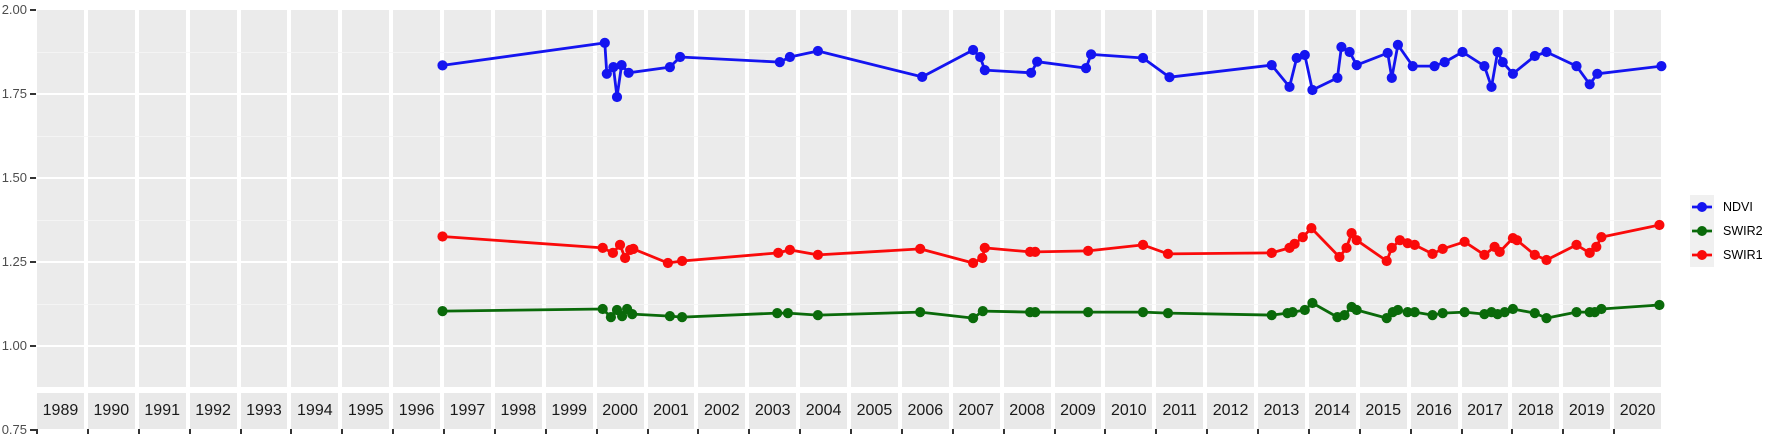  I want to click on year-strip-label: 1991, so click(162, 411).